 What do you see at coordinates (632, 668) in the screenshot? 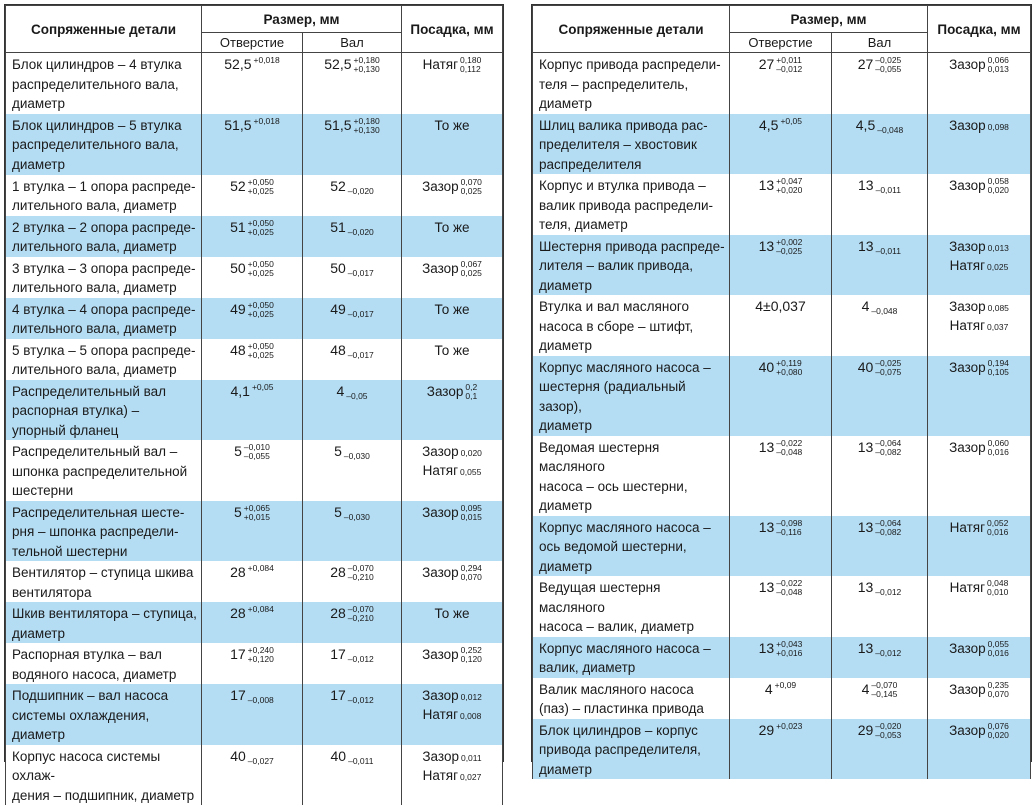
I see `detail-line: валик, диаметр` at bounding box center [632, 668].